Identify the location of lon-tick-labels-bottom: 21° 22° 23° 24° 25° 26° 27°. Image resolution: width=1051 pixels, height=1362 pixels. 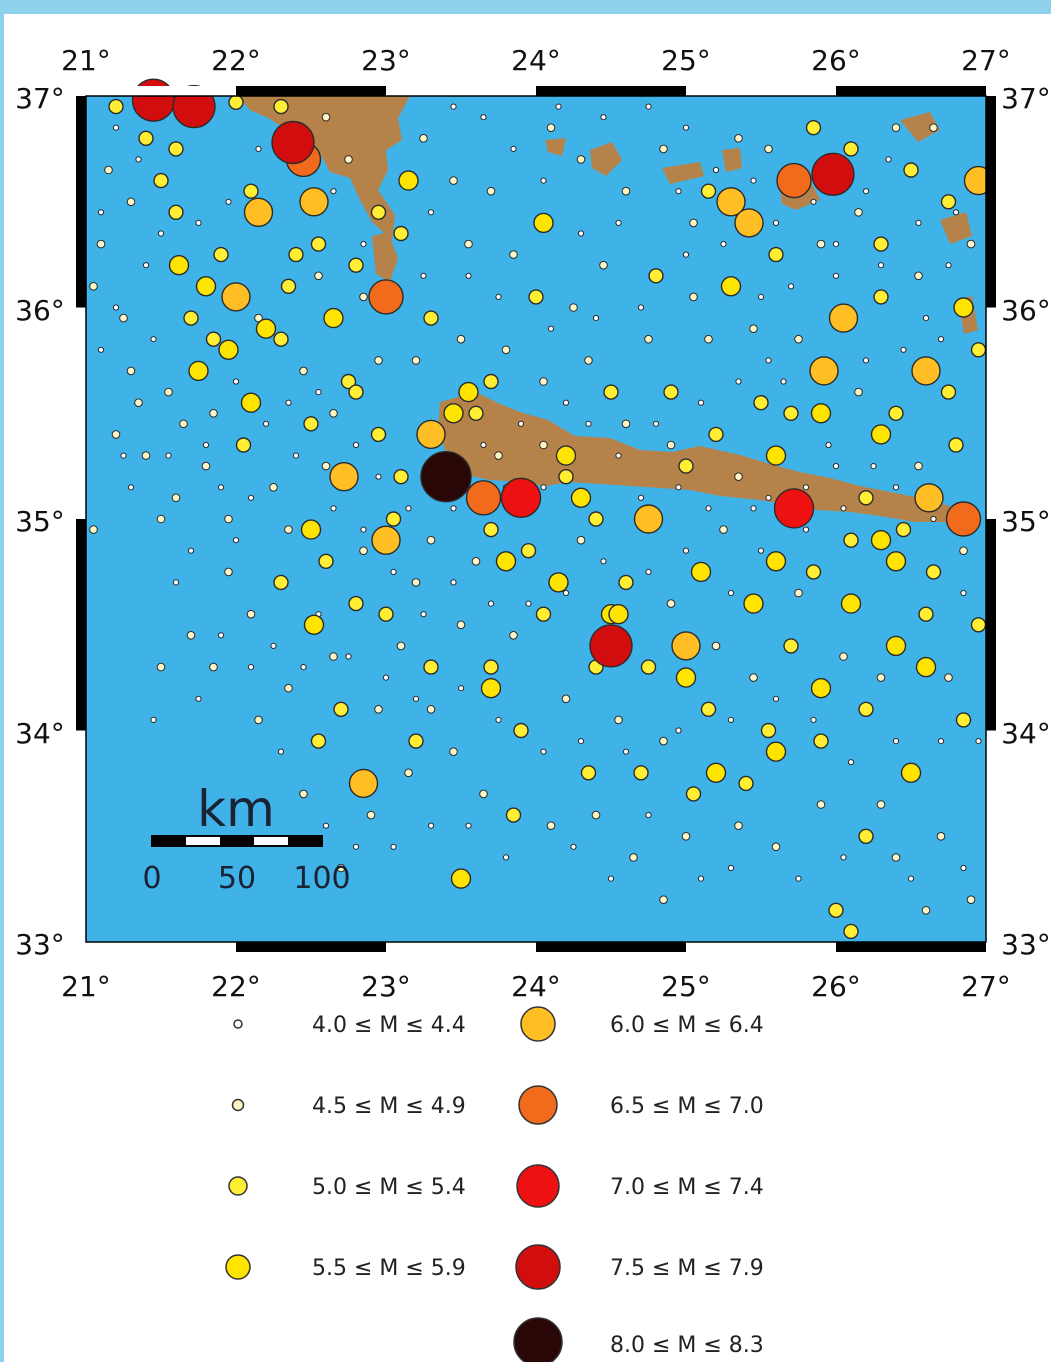
(536, 986).